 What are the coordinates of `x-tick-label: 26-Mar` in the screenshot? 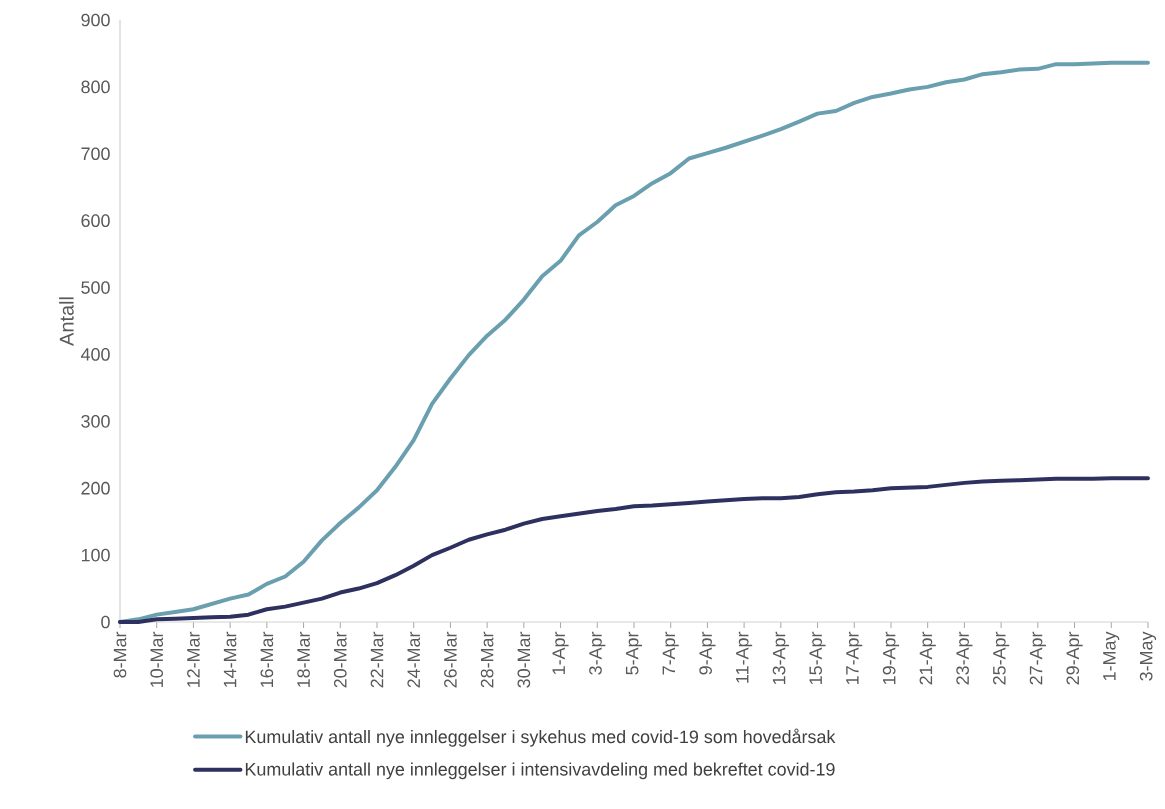 It's located at (450, 659).